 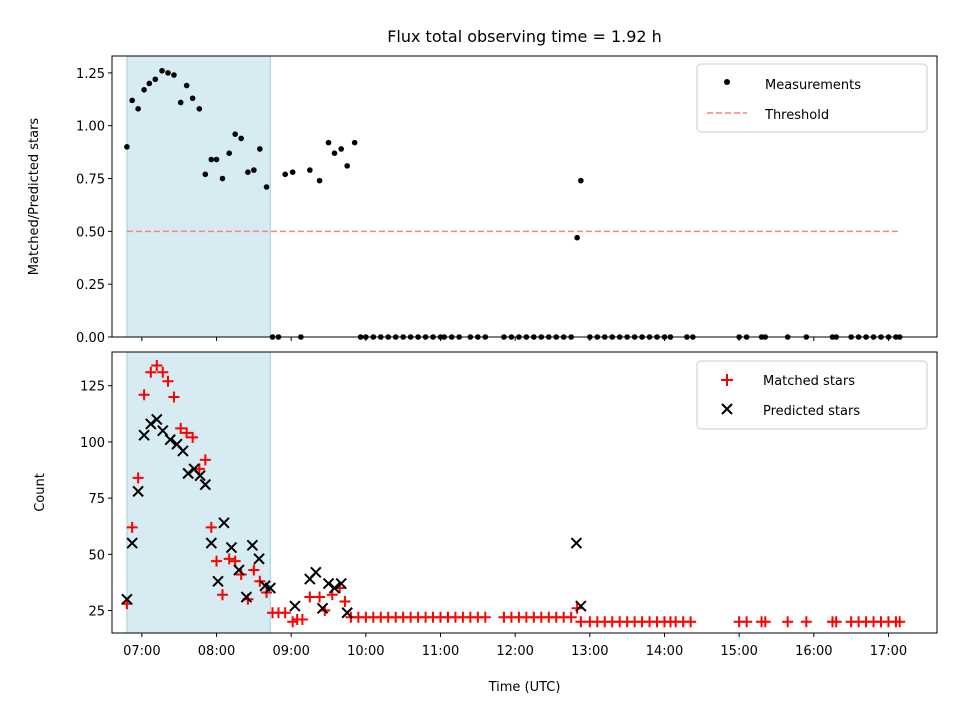 I want to click on top-y-tick-label: 0.00, so click(x=90, y=338).